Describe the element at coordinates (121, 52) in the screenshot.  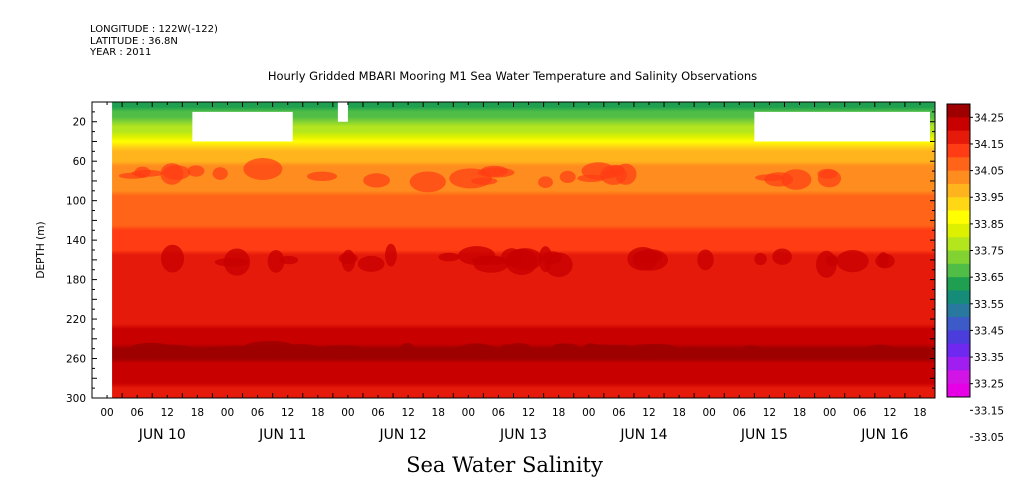
I see `year-label: YEAR : 2011` at that location.